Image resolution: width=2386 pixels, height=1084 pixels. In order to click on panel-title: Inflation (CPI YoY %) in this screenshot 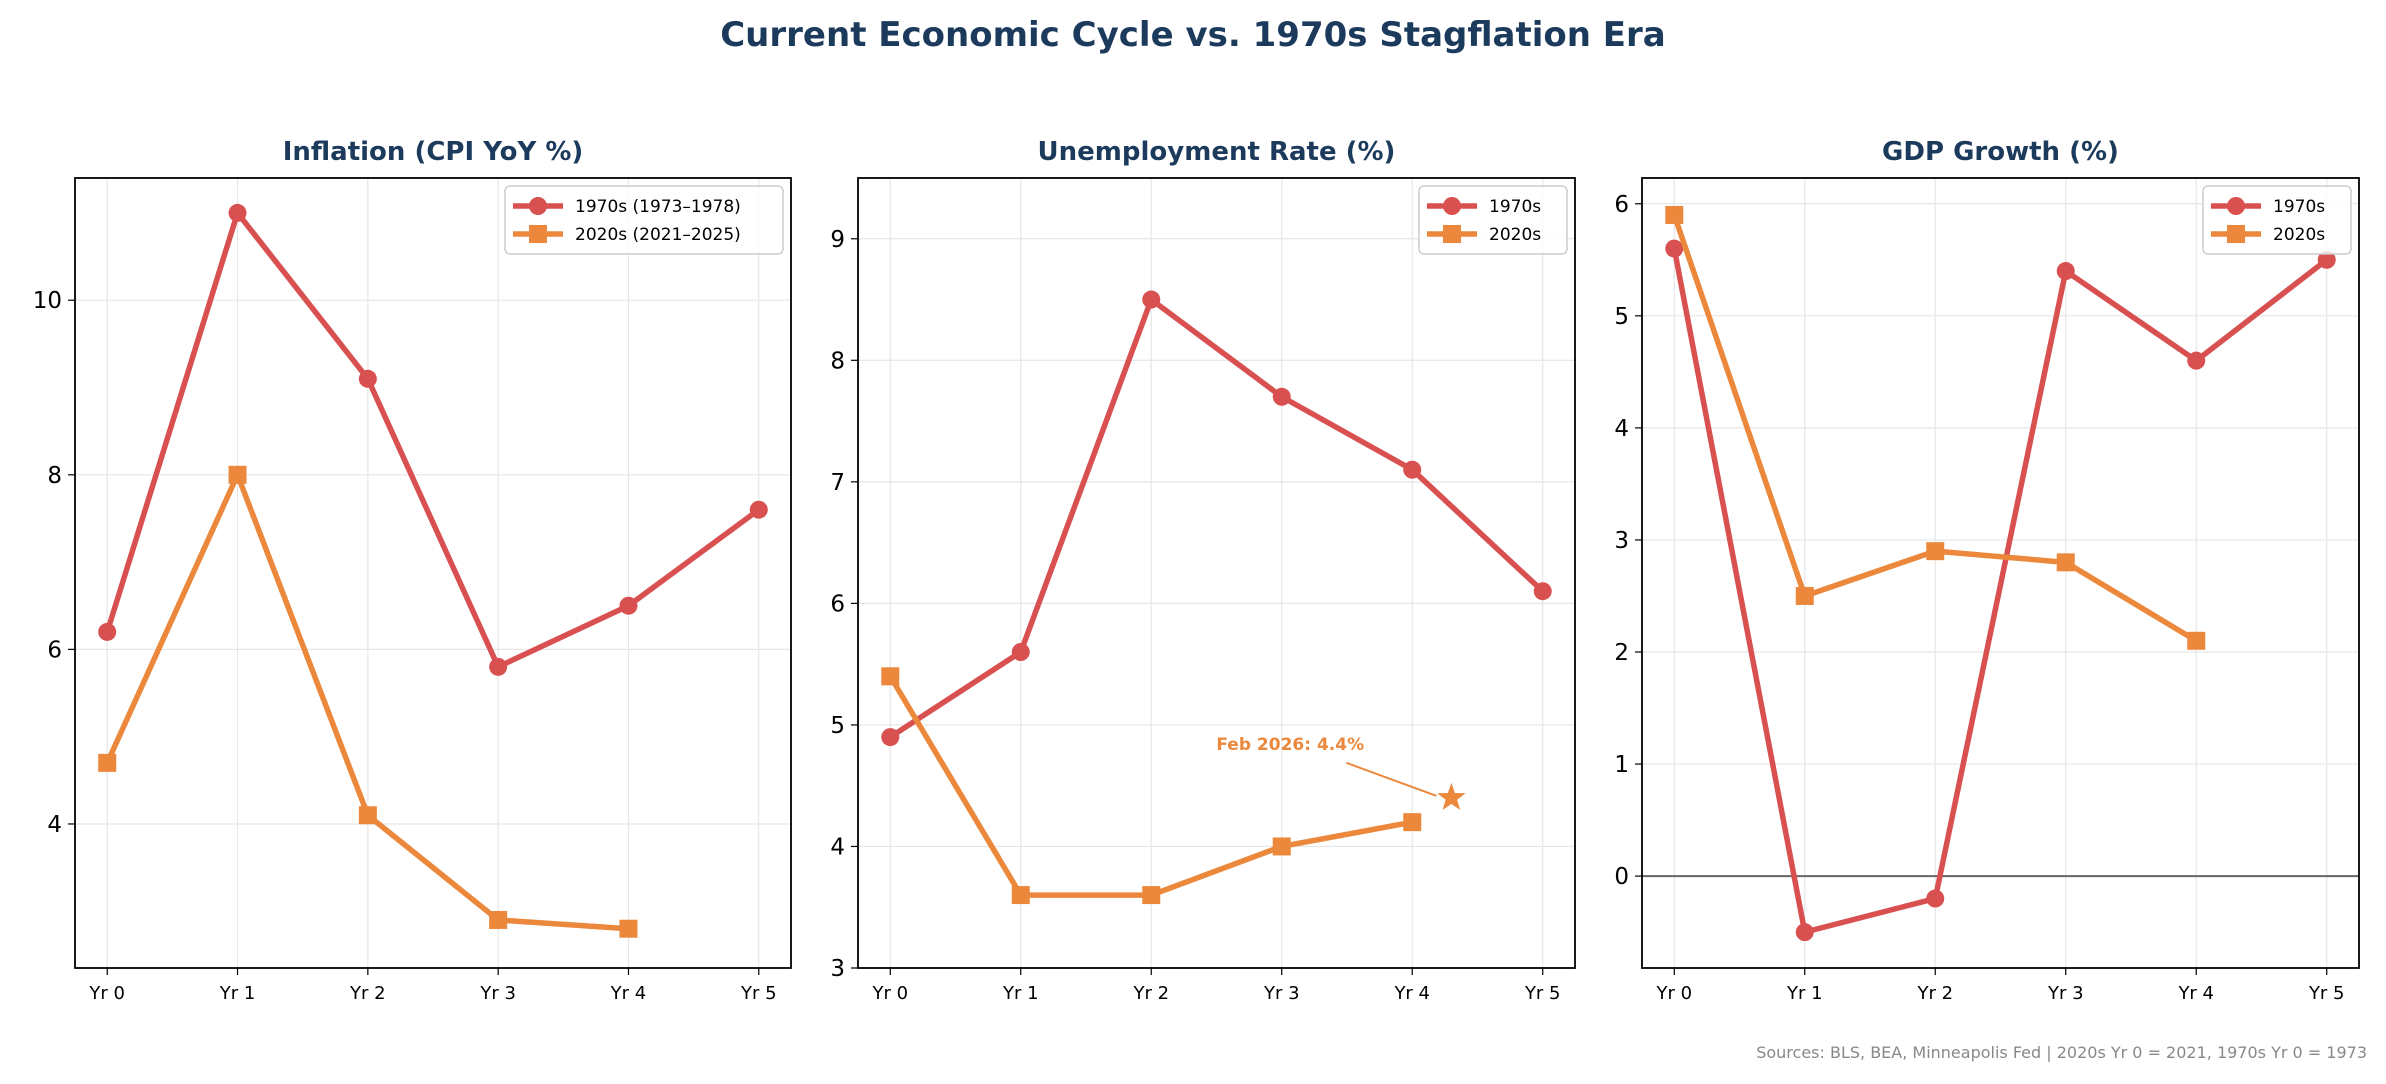, I will do `click(433, 152)`.